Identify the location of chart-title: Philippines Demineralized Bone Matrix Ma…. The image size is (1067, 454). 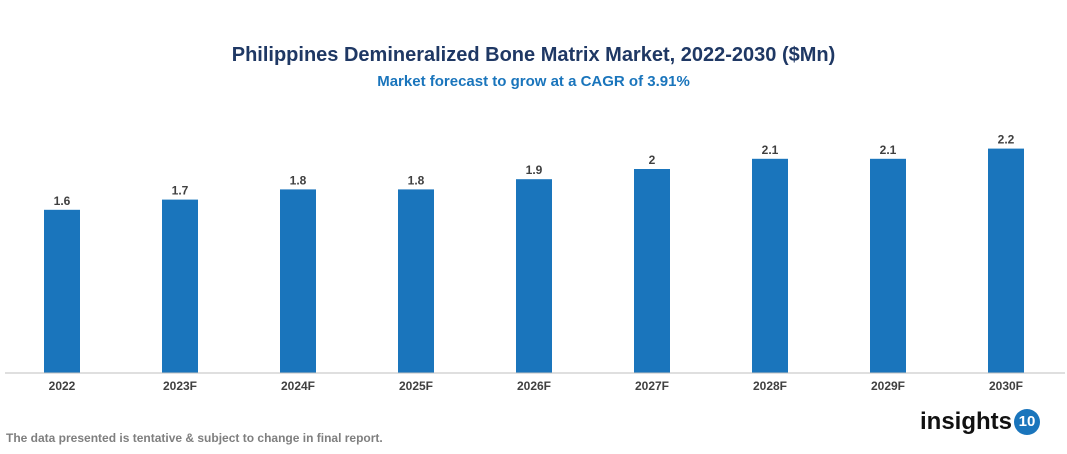
(533, 55).